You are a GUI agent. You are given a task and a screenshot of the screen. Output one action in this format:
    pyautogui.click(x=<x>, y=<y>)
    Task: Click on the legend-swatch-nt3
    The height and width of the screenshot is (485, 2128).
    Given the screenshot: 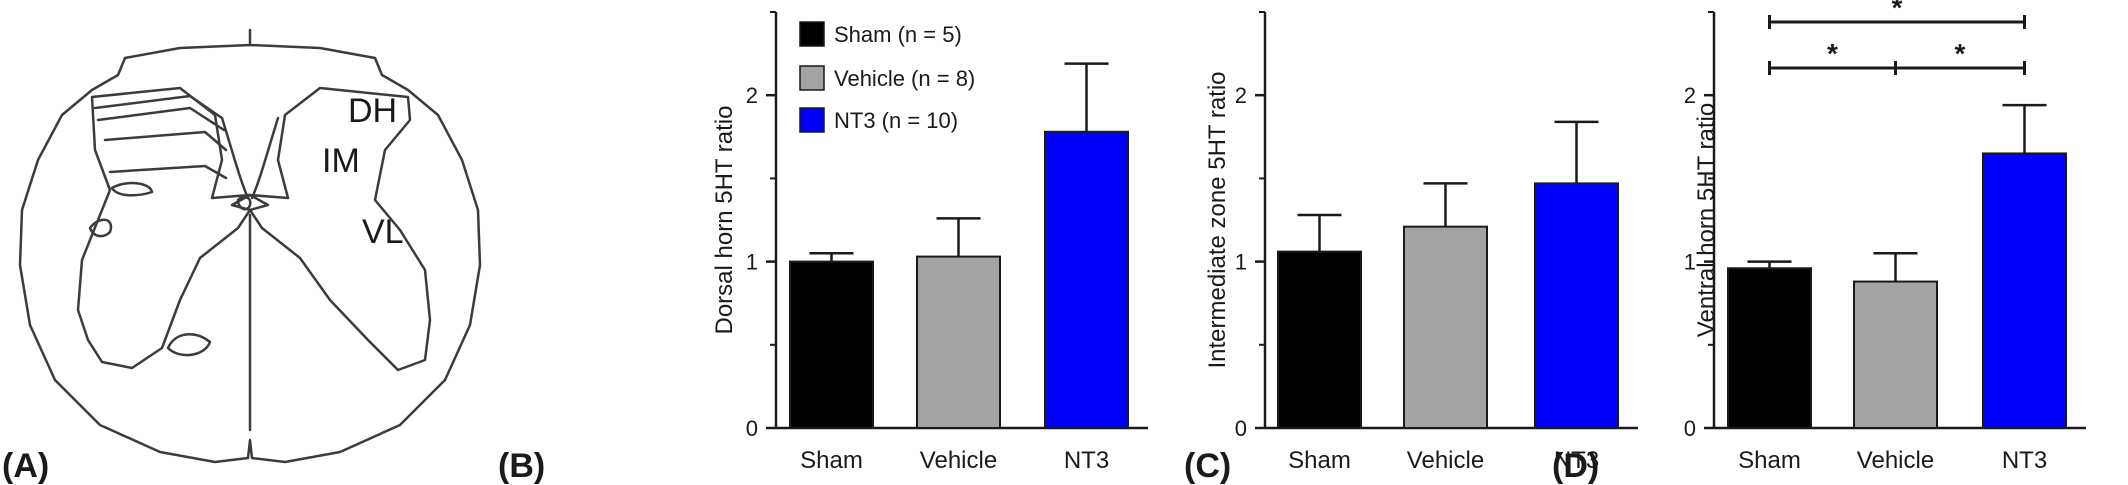 What is the action you would take?
    pyautogui.click(x=812, y=120)
    